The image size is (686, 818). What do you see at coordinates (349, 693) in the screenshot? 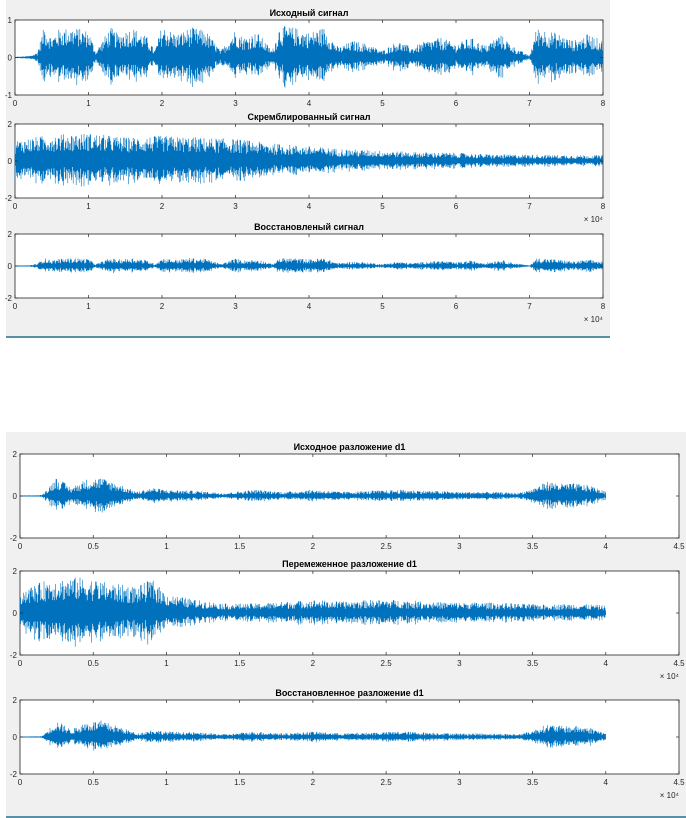
I see `subplot-title: Восстановленное разложение d1` at bounding box center [349, 693].